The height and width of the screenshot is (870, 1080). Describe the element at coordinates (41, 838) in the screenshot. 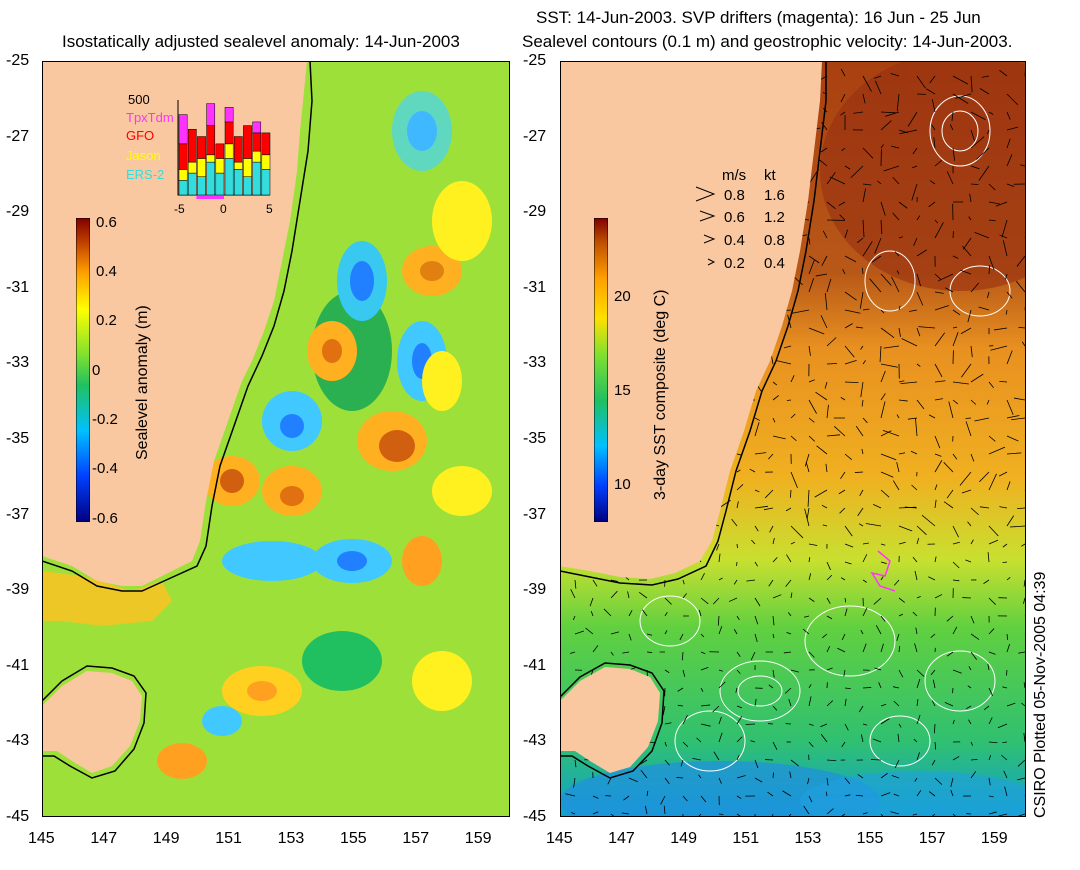

I see `x-tick: 145` at that location.